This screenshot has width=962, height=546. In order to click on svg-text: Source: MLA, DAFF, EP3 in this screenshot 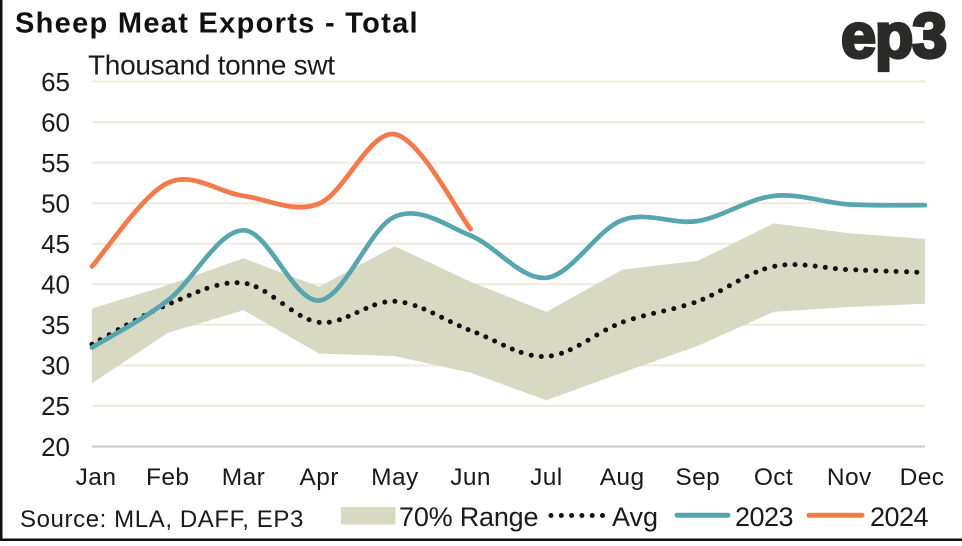, I will do `click(162, 519)`.